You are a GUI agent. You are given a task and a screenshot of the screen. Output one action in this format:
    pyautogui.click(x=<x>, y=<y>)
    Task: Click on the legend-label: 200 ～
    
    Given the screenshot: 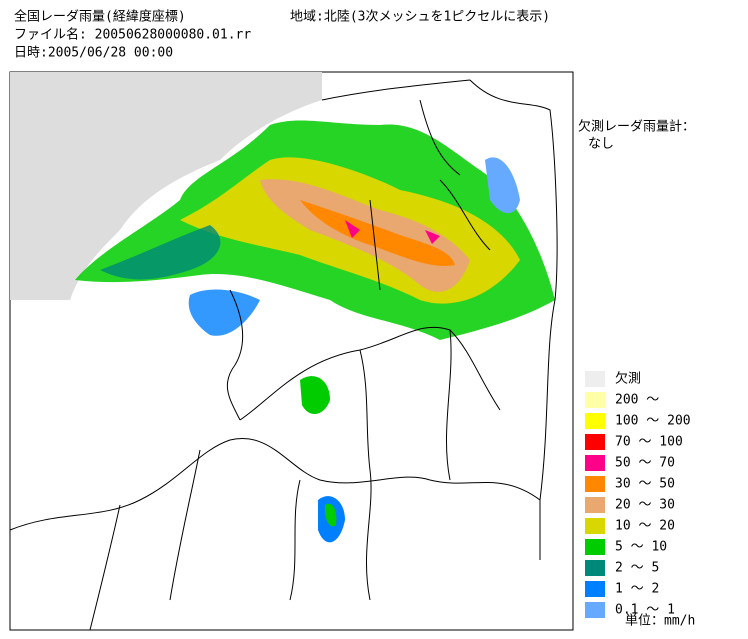 What is the action you would take?
    pyautogui.click(x=637, y=400)
    